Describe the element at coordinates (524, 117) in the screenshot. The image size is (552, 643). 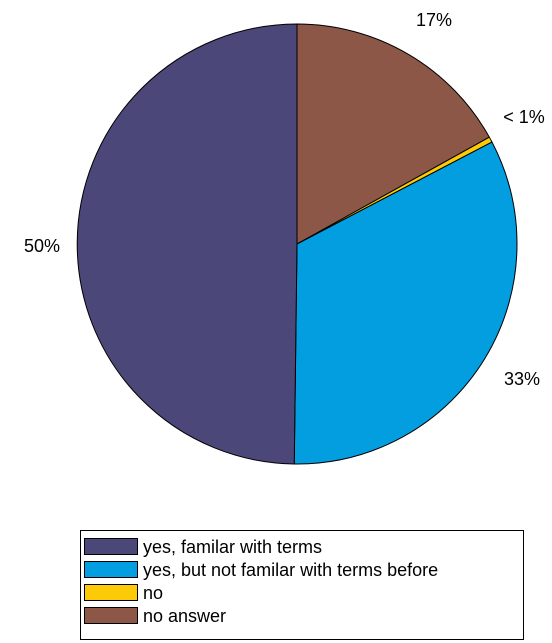
I see `label-no: < 1%` at that location.